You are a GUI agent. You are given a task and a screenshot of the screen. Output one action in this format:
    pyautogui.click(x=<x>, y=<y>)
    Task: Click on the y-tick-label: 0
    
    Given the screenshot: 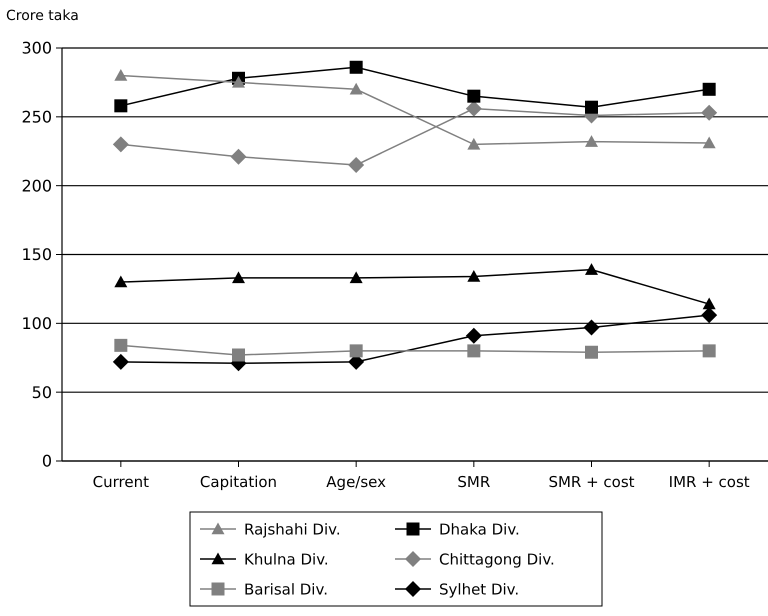 What is the action you would take?
    pyautogui.click(x=47, y=461)
    